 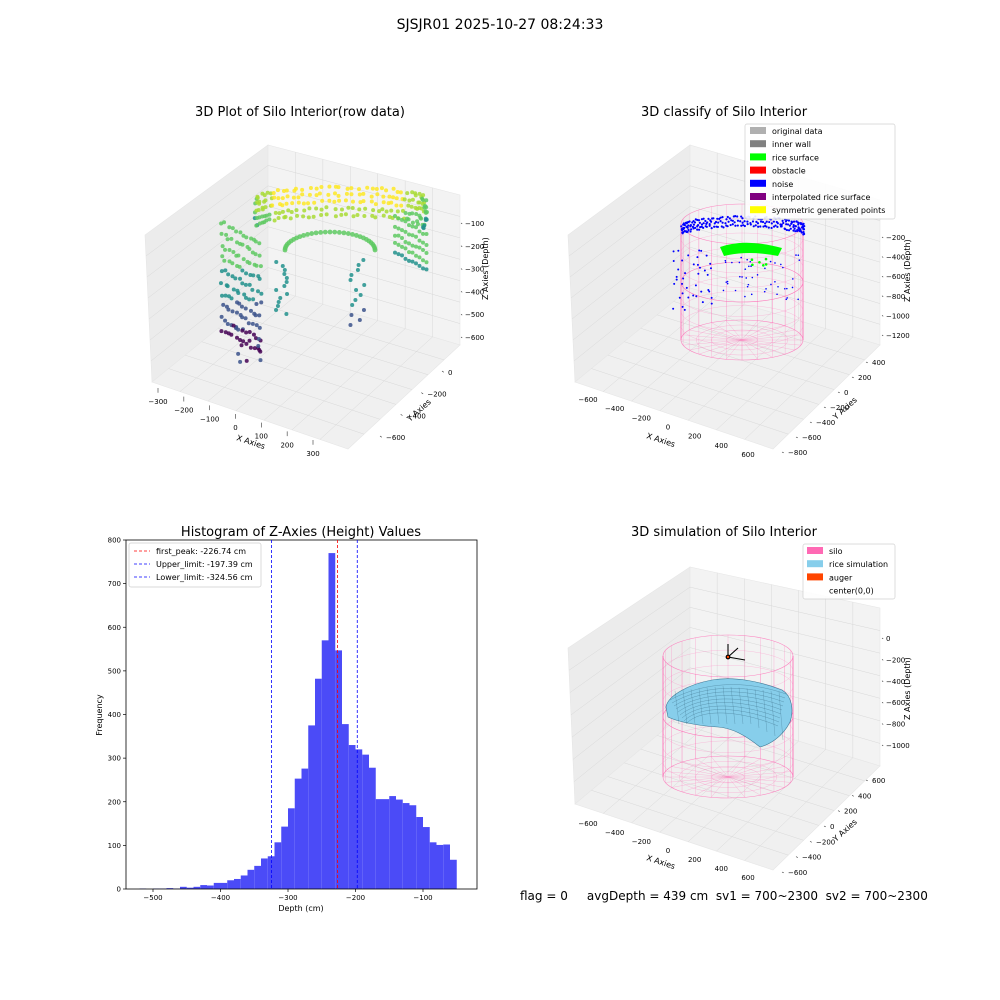 What do you see at coordinates (895, 238) in the screenshot?
I see `classify-z-tick-label: −200` at bounding box center [895, 238].